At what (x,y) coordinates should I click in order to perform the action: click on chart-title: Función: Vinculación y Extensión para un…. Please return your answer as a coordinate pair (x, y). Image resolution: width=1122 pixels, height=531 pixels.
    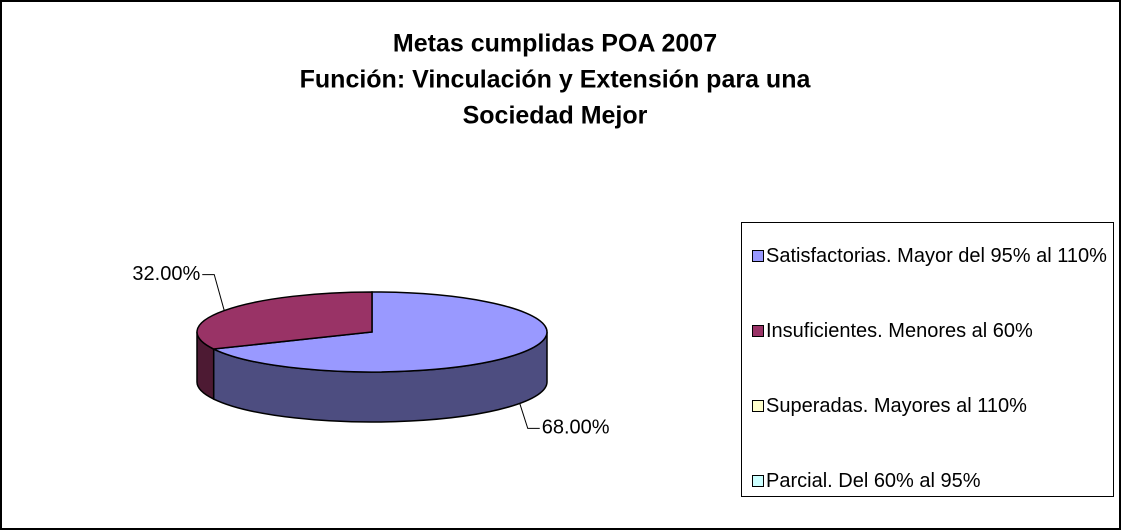
    Looking at the image, I should click on (556, 80).